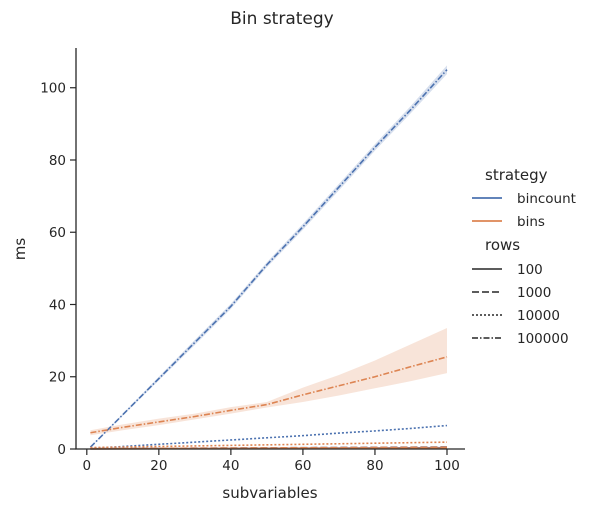  Describe the element at coordinates (281, 19) in the screenshot. I see `chart-title: Bin strategy` at that location.